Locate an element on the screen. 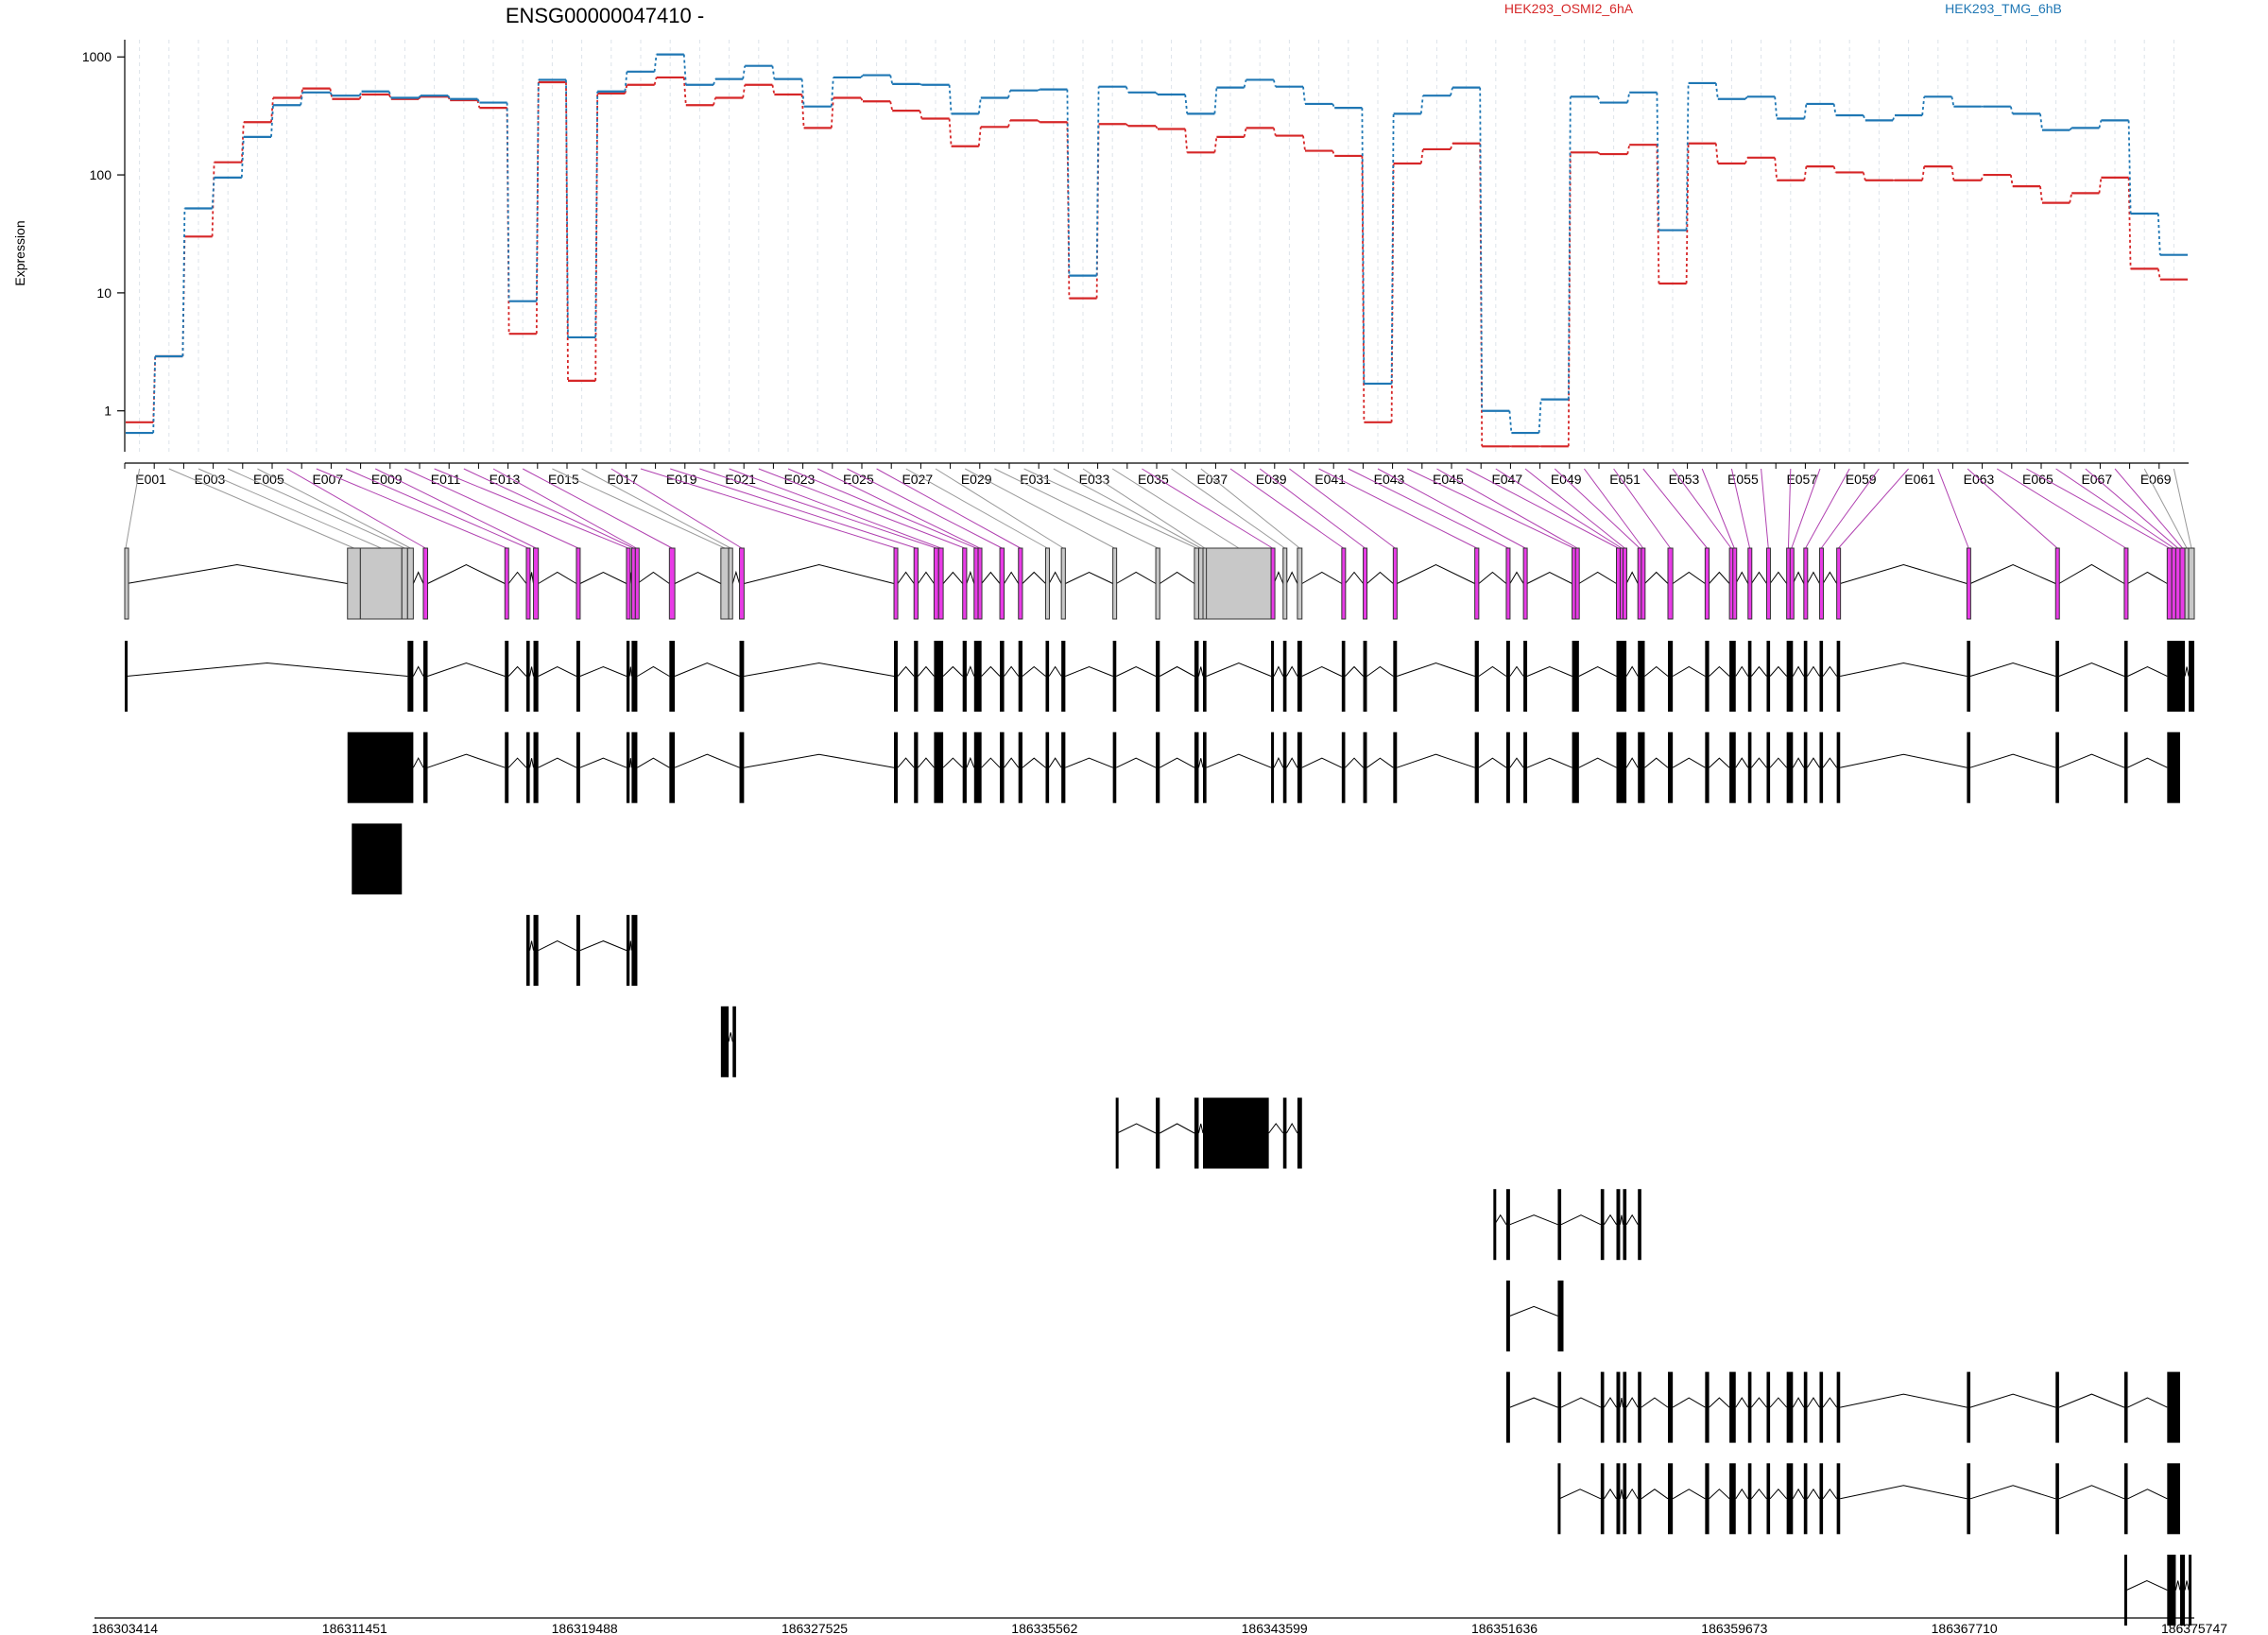 This screenshot has height=1635, width=2268. bin-label: E013 is located at coordinates (505, 480).